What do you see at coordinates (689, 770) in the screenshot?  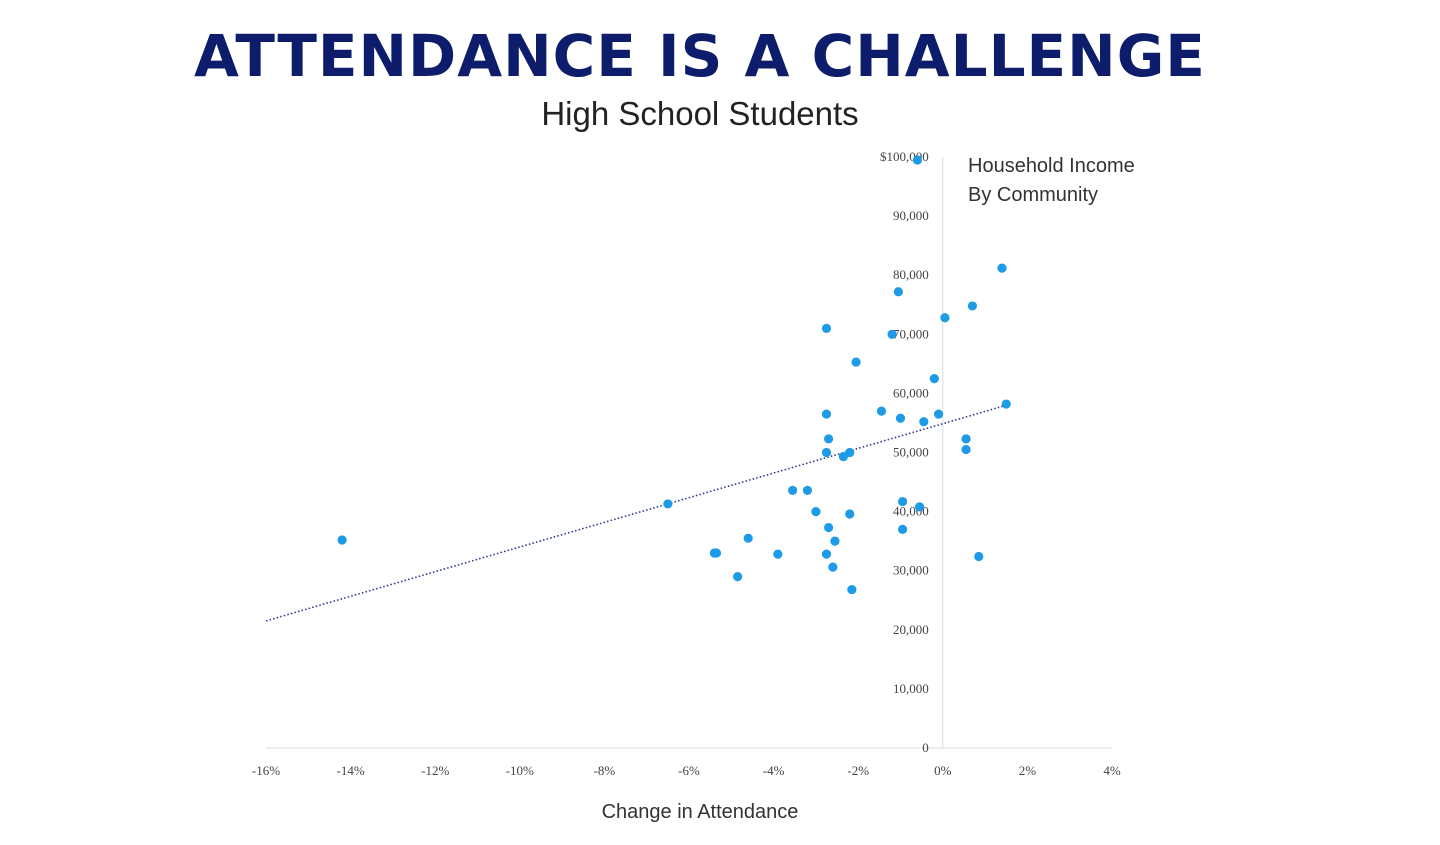 I see `x-tick-label: -6%` at bounding box center [689, 770].